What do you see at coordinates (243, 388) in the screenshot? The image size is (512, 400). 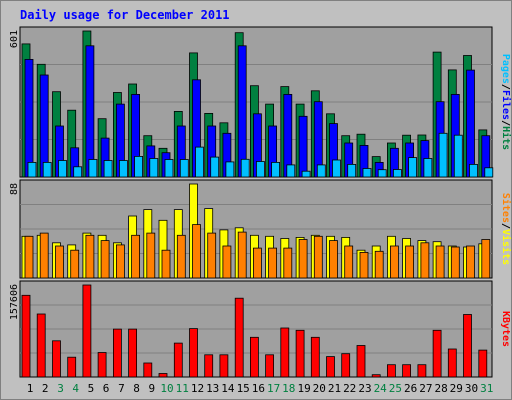 I see `day-label-15: 15` at bounding box center [243, 388].